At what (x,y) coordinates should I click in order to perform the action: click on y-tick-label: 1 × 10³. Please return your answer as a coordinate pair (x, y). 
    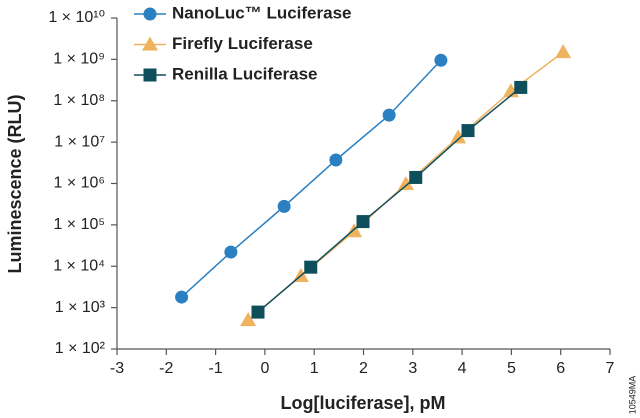
    Looking at the image, I should click on (80, 307).